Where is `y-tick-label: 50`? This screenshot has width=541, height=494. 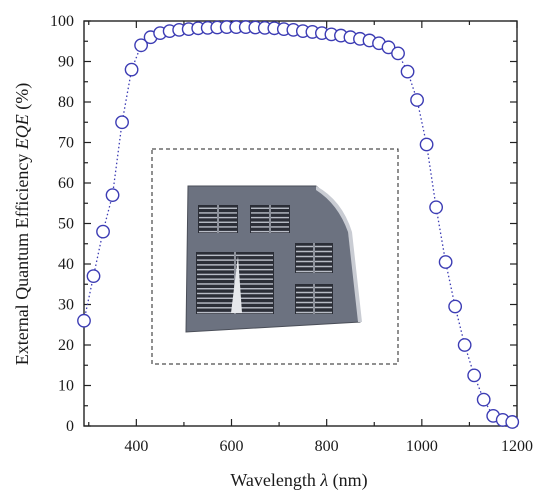
y-tick-label: 50 is located at coordinates (66, 224).